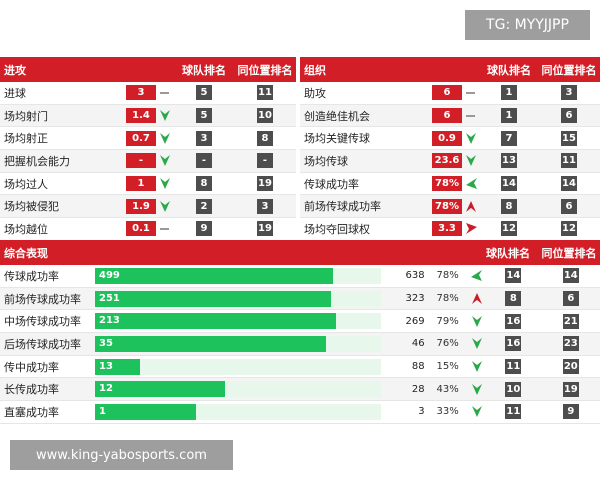 This screenshot has width=600, height=480. What do you see at coordinates (265, 206) in the screenshot?
I see `position-rank: 3` at bounding box center [265, 206].